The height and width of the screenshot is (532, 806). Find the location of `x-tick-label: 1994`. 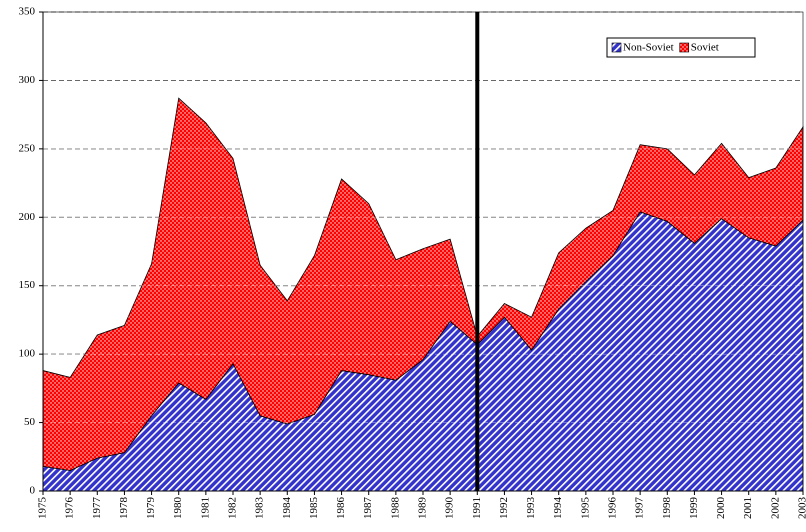

x-tick-label: 1994 is located at coordinates (558, 508).